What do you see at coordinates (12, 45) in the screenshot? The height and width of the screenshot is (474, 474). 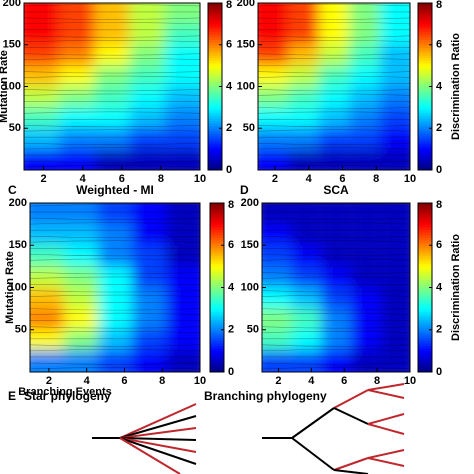 I see `y-tick-label: 150` at bounding box center [12, 45].